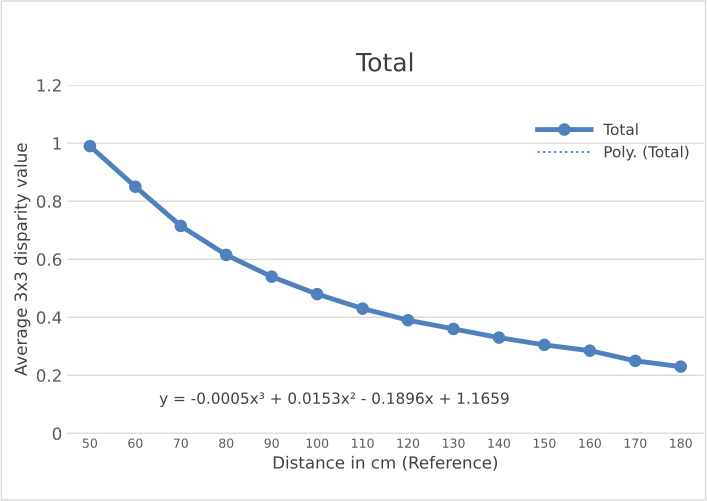  I want to click on y-tick-label: 0, so click(57, 433).